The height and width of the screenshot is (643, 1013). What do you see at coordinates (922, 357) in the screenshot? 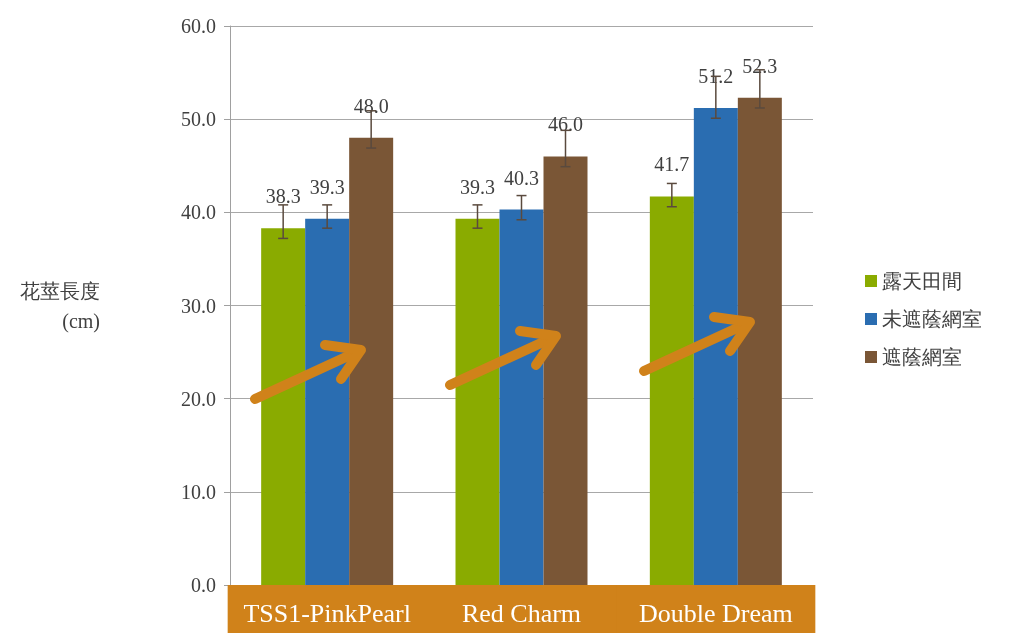
I see `legend-label: 遮蔭網室` at bounding box center [922, 357].